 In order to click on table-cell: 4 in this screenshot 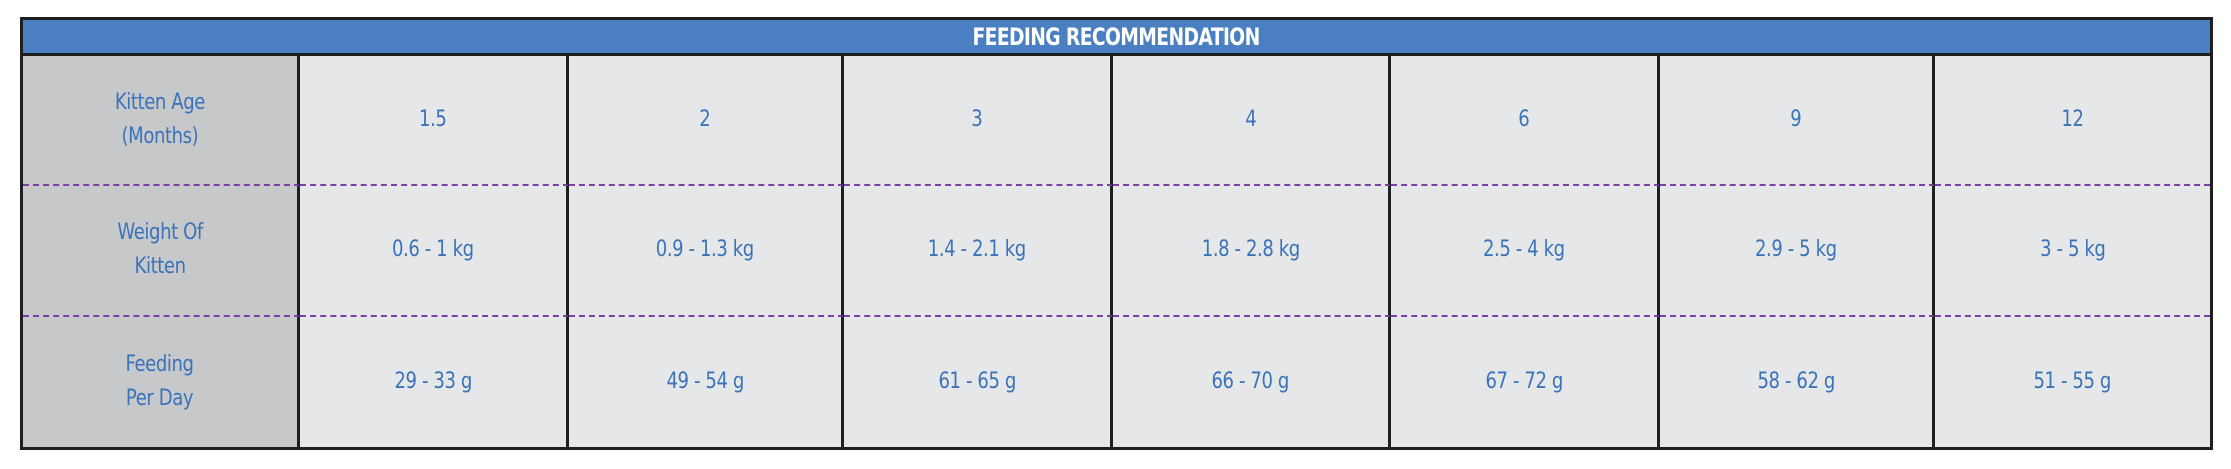, I will do `click(1252, 121)`.